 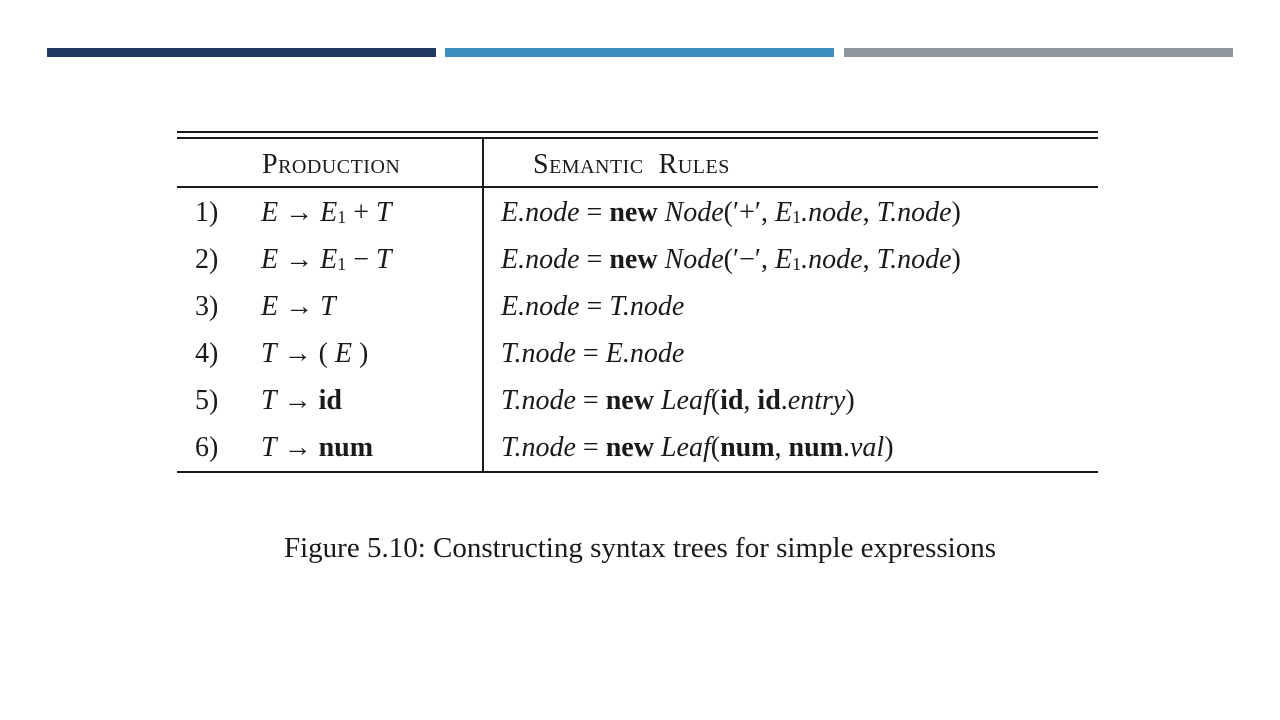 What do you see at coordinates (483, 306) in the screenshot?
I see `column-divider` at bounding box center [483, 306].